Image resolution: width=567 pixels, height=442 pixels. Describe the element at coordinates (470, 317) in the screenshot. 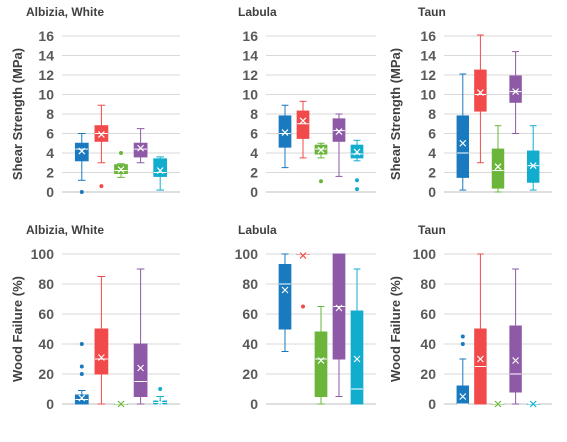

I see `chart-panel-6: Taun 0 20 40 60 80 100 Wood Failure (%)` at that location.